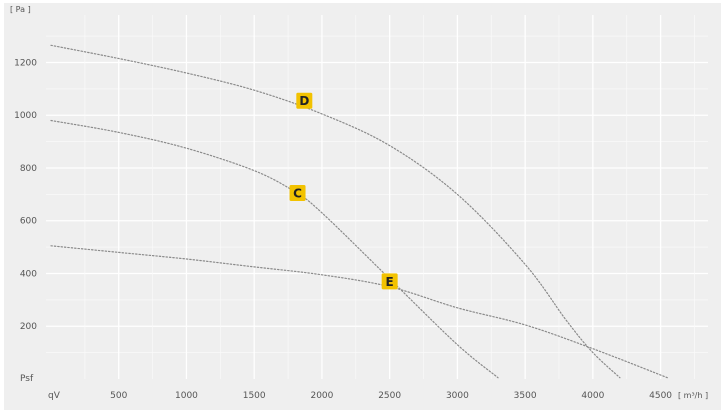  I want to click on x-tick-label: 3000, so click(457, 396).